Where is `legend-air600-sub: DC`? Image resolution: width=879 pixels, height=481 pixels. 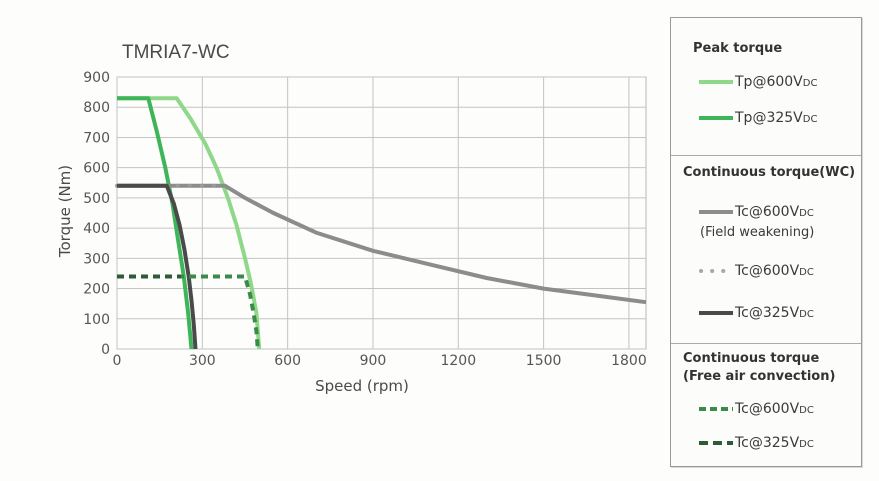 legend-air600-sub: DC is located at coordinates (806, 410).